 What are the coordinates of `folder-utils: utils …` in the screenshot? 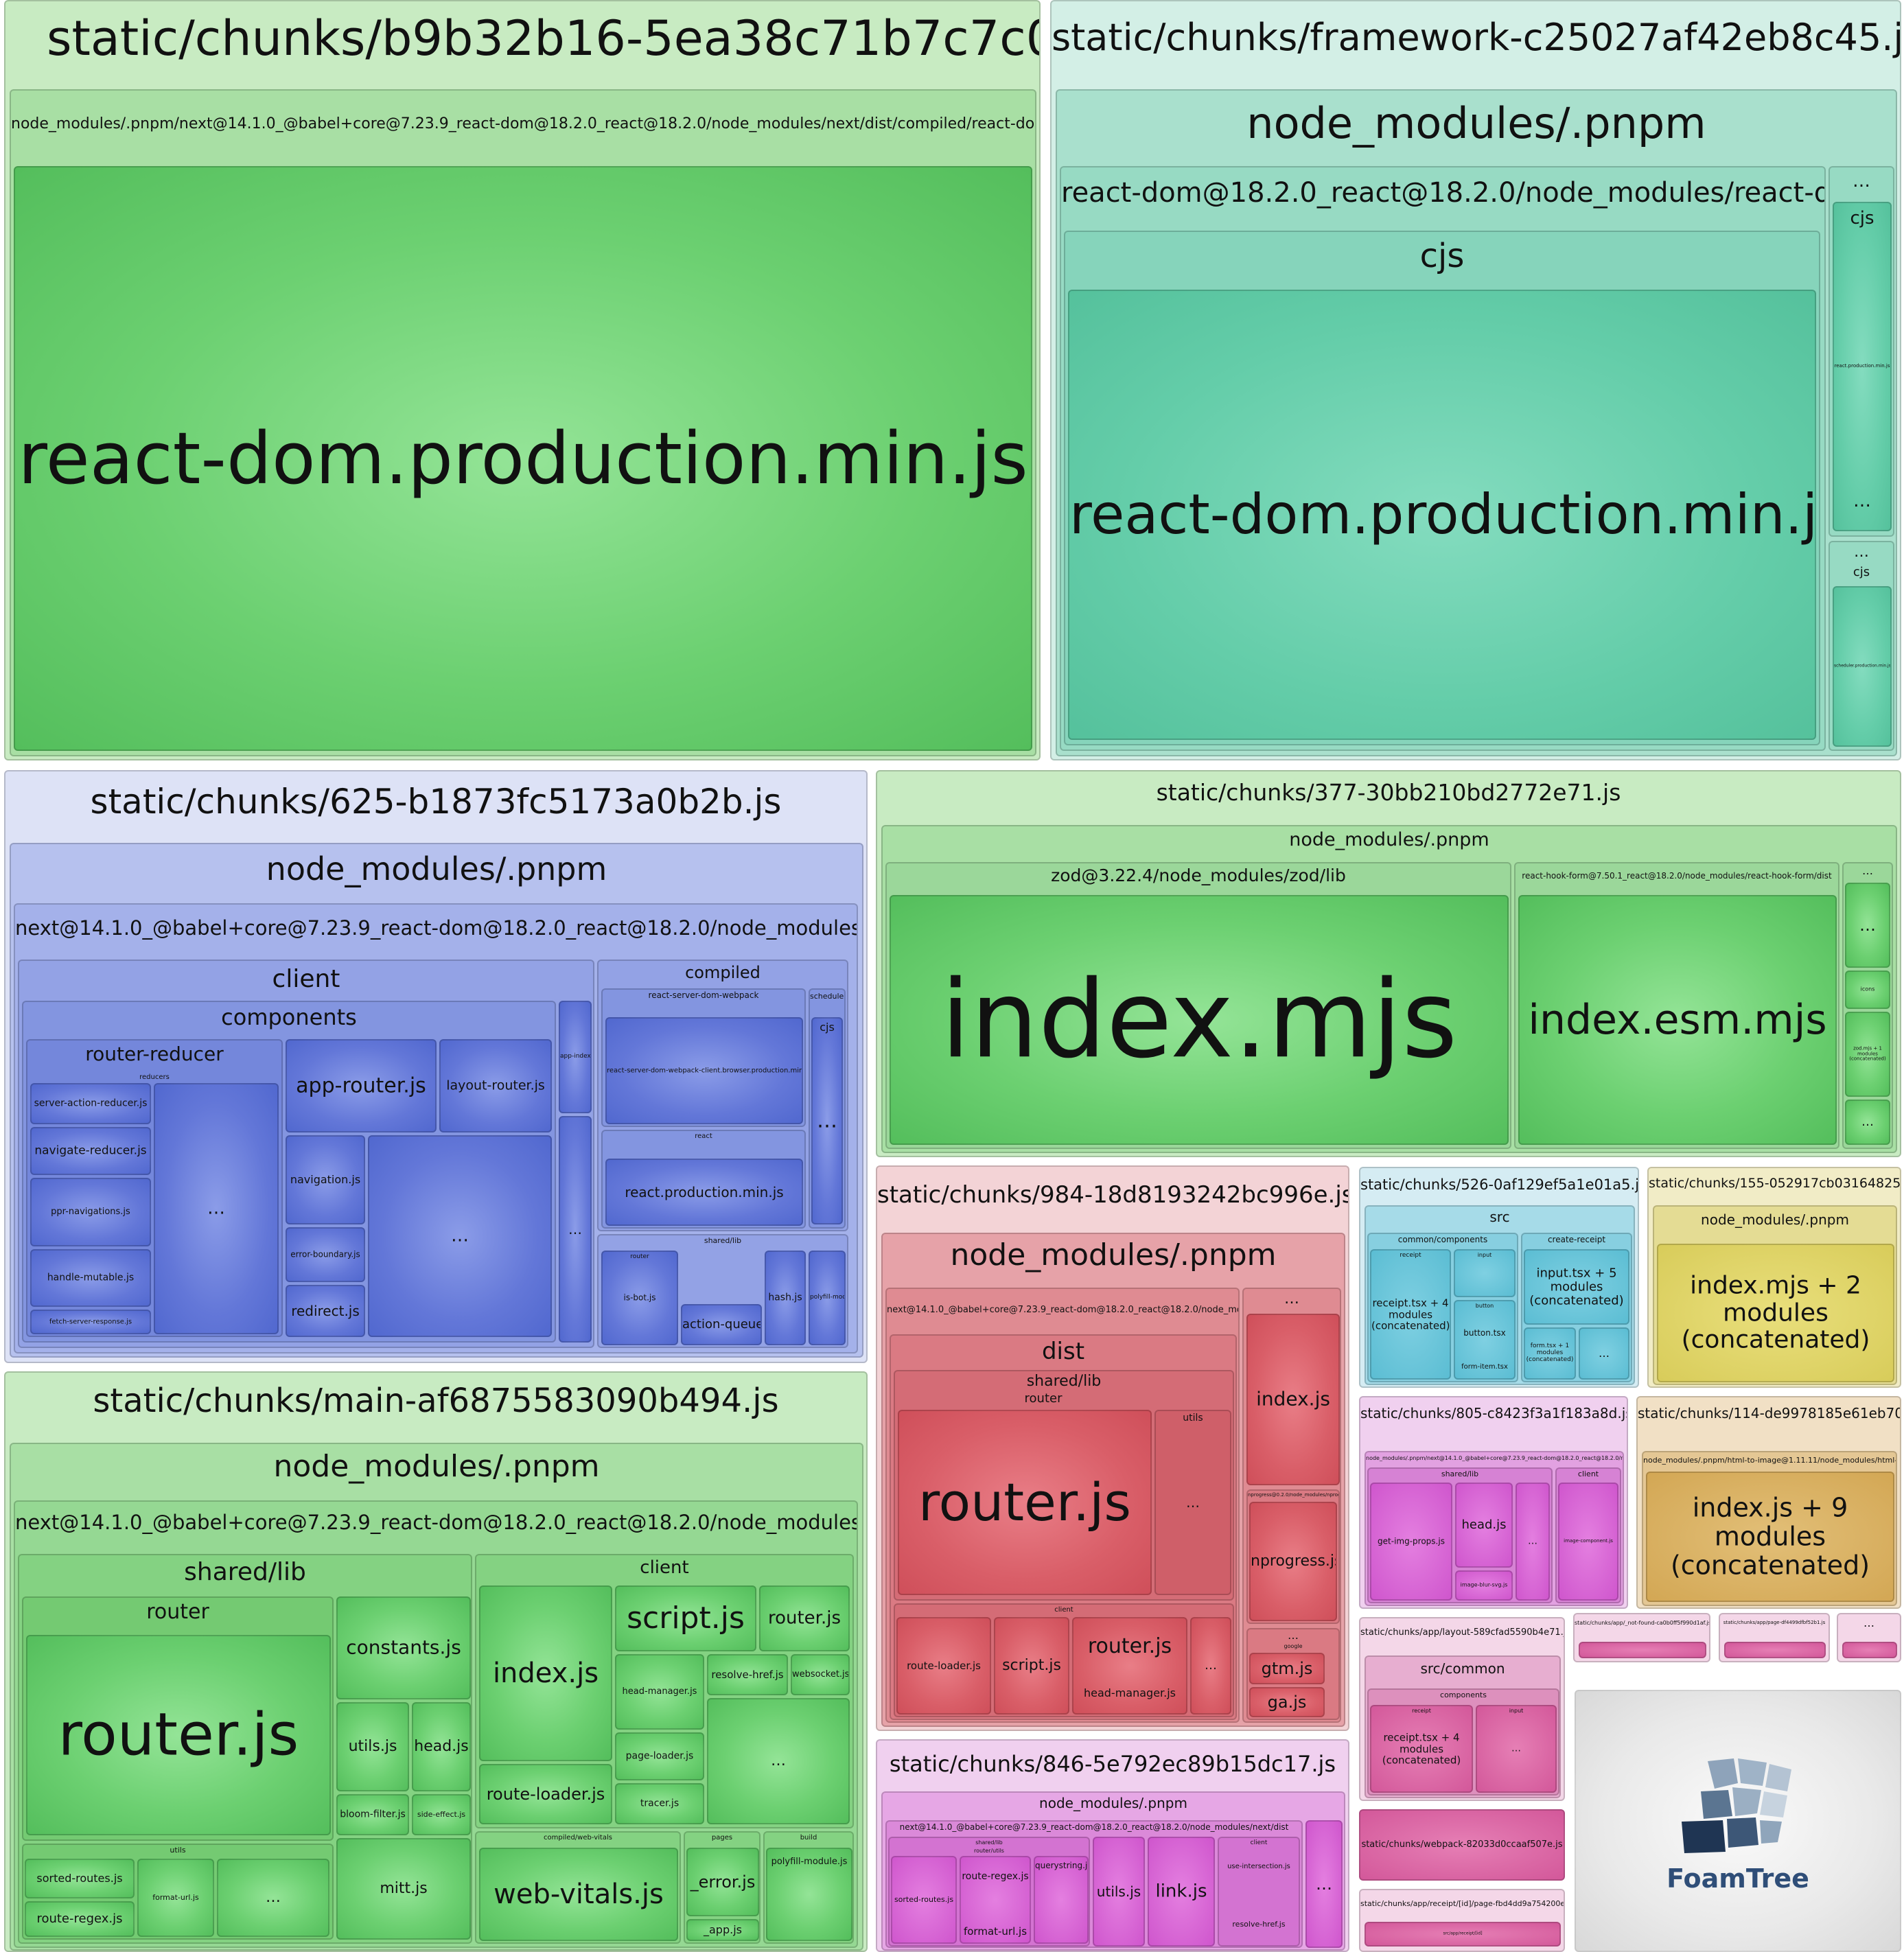 It's located at (1192, 1502).